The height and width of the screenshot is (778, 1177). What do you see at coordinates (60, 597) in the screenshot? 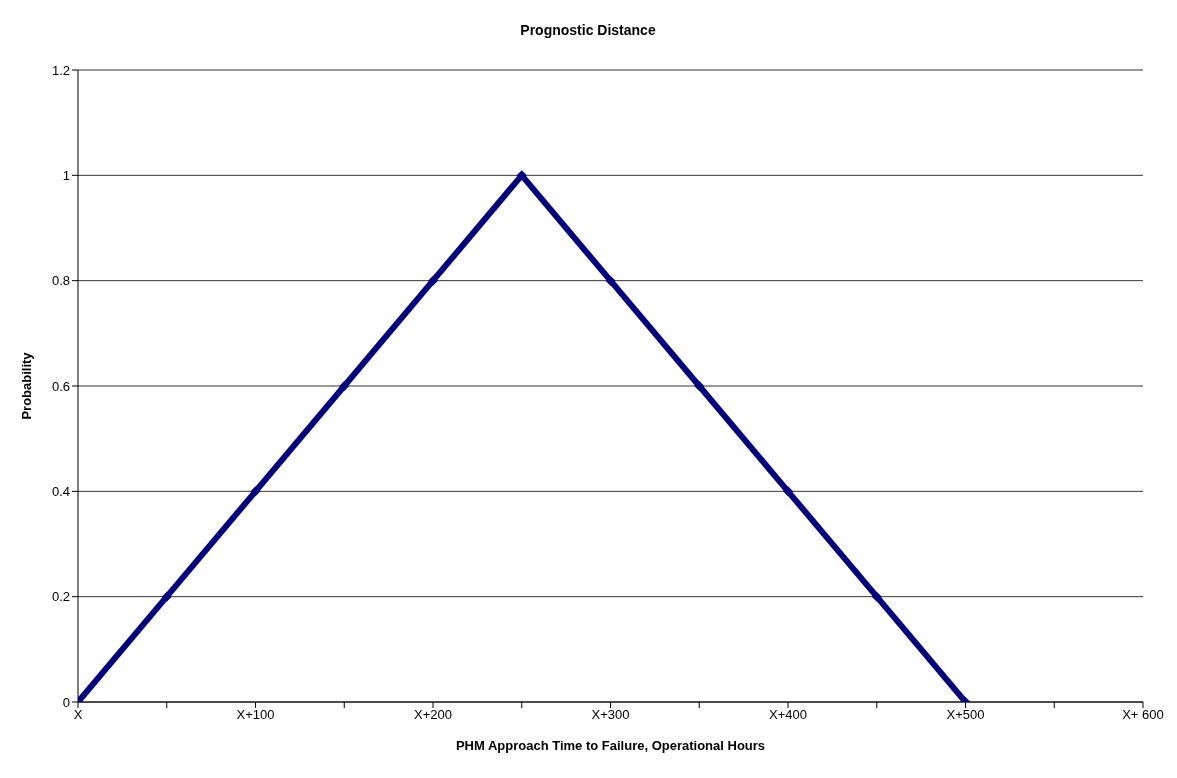
I see `y-tick-label: 0.2` at bounding box center [60, 597].